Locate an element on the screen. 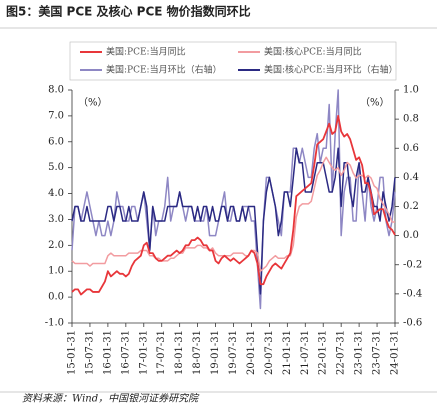  y2-tick-label: 0.8 is located at coordinates (411, 119).